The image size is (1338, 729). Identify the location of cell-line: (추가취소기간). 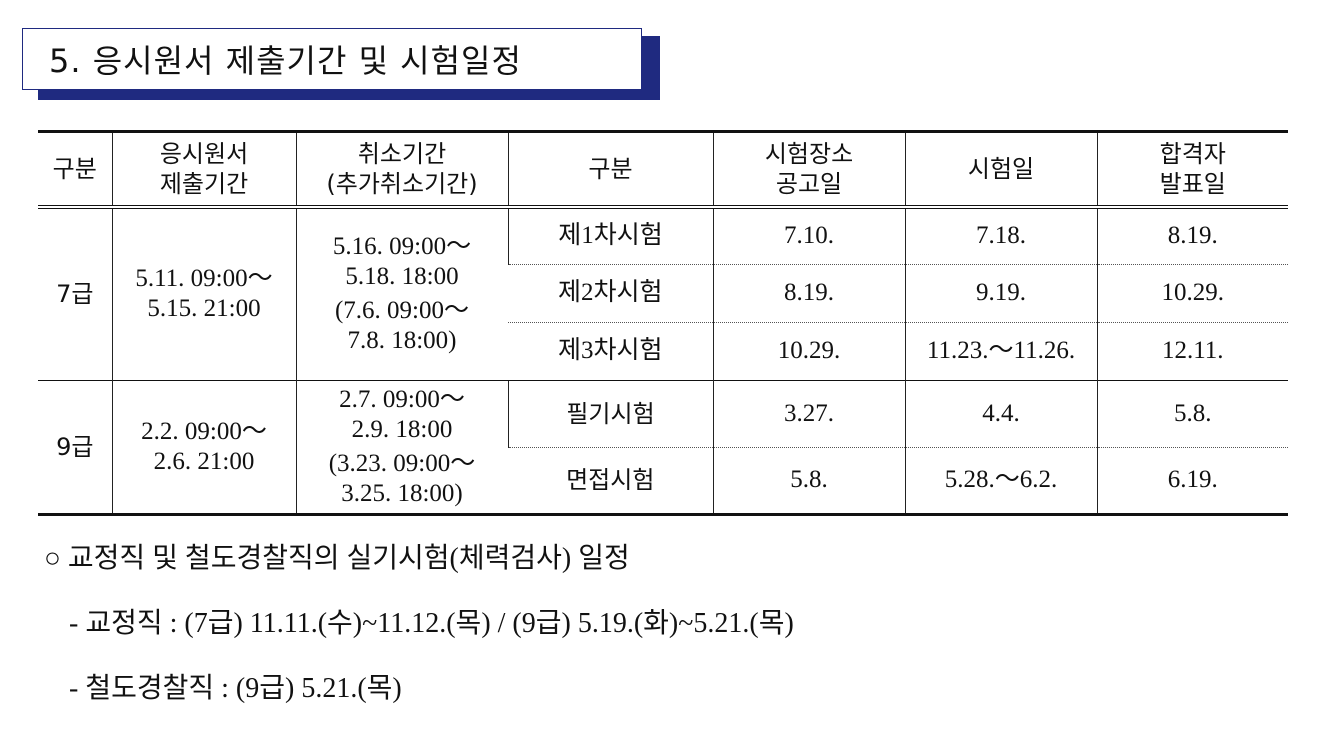
(402, 184).